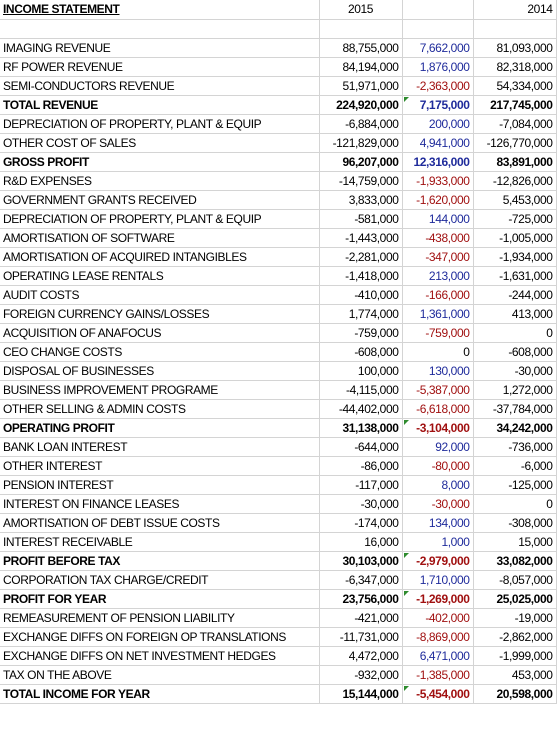 This screenshot has width=557, height=742. Describe the element at coordinates (515, 219) in the screenshot. I see `value-2014-cell: -725,000` at that location.